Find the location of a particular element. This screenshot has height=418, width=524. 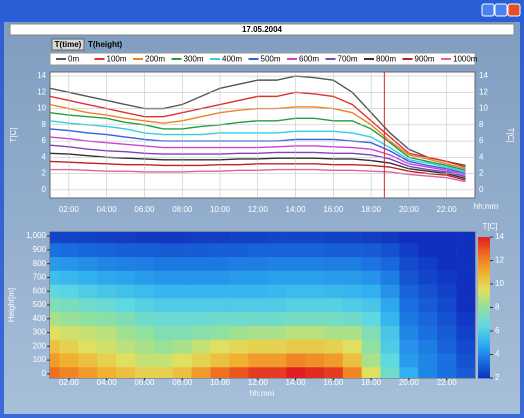

x-tick-label: 02:00 is located at coordinates (69, 382).